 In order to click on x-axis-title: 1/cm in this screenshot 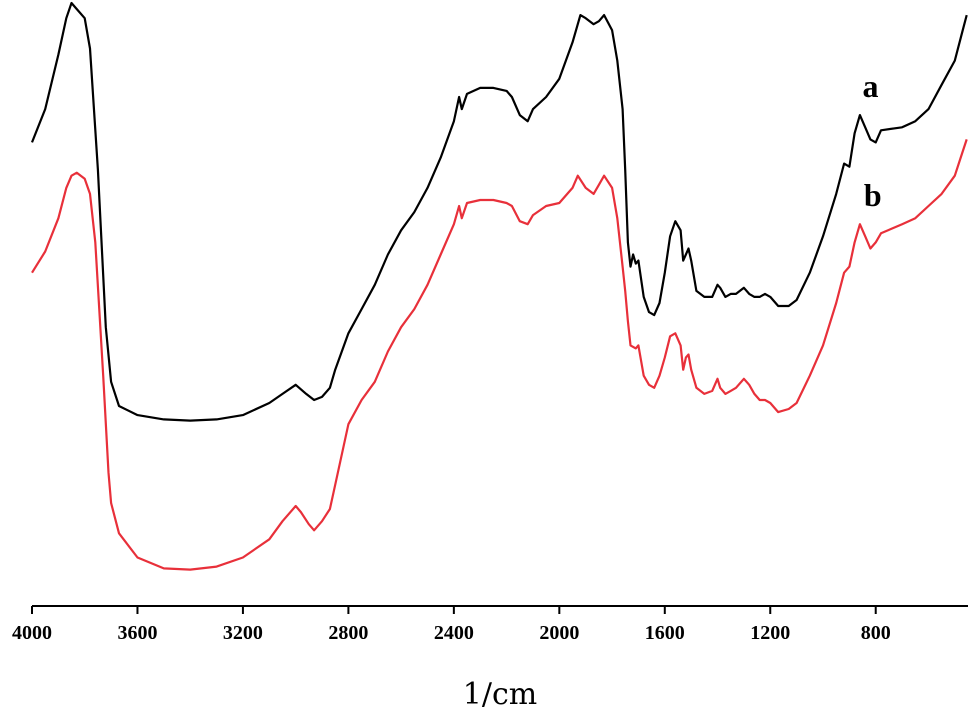, I will do `click(500, 694)`.